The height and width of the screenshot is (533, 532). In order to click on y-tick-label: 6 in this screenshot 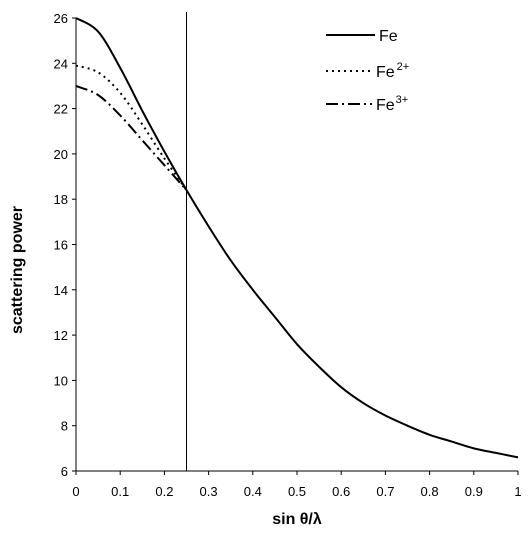, I will do `click(64, 471)`.